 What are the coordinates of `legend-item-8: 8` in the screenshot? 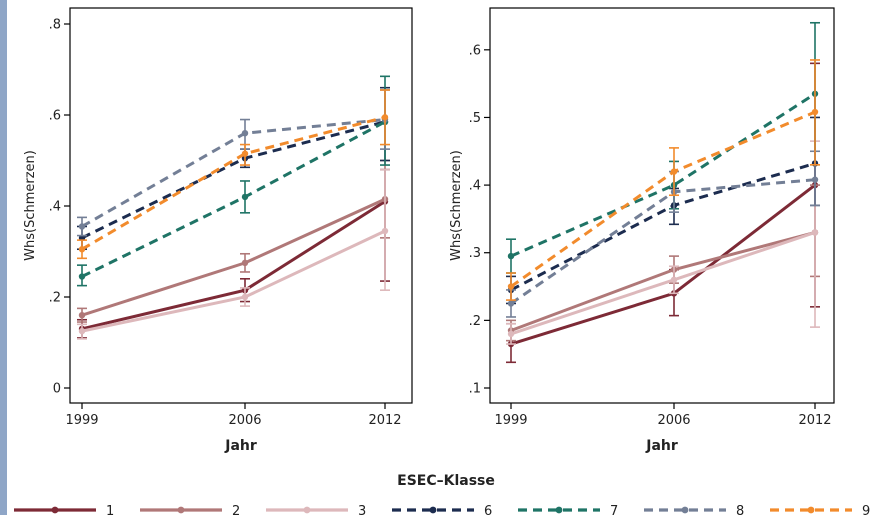 It's located at (694, 509).